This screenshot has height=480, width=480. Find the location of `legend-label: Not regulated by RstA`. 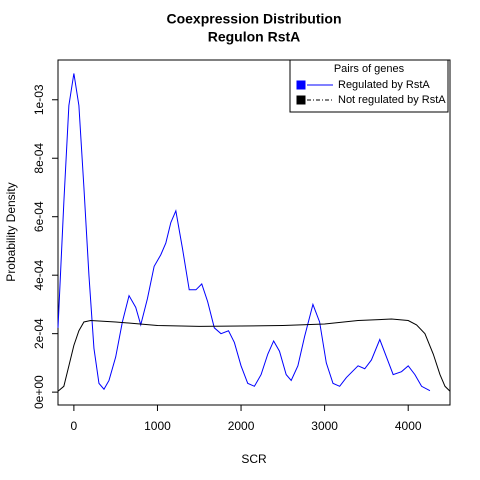

legend-label: Not regulated by RstA is located at coordinates (392, 100).